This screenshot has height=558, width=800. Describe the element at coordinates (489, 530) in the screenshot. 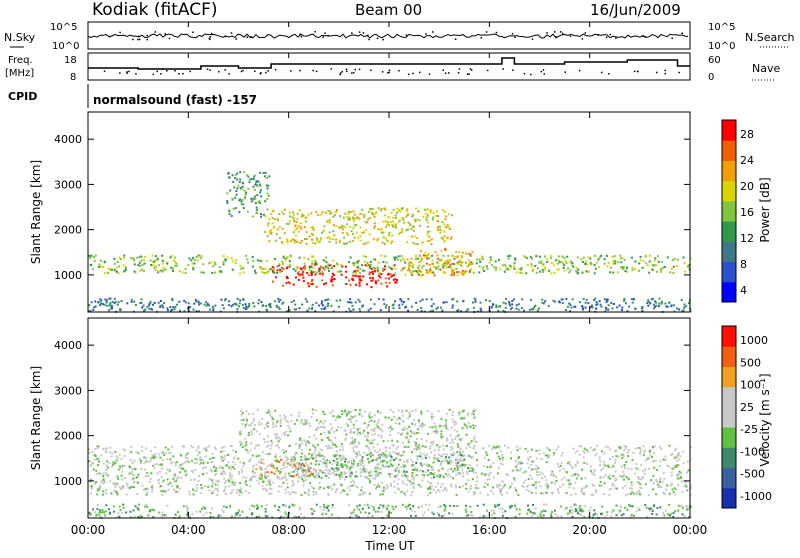

I see `time-tick-label: 16:00` at that location.